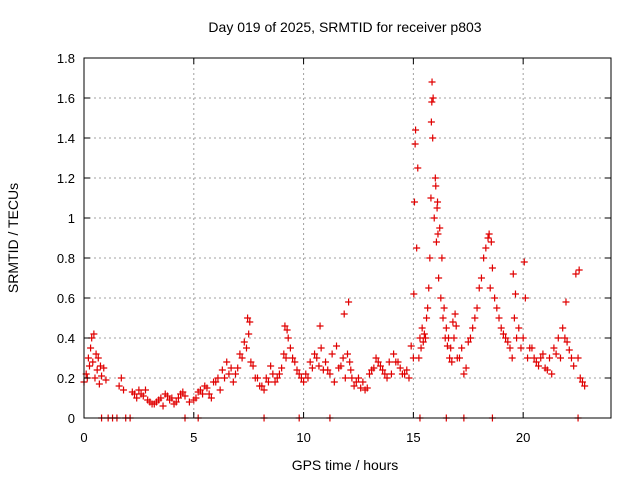 Image resolution: width=640 pixels, height=480 pixels. Describe the element at coordinates (66, 238) in the screenshot. I see `y-tick-labels: 0 0.2 0.4 0.6 0.8 1 1.2 1.4 1.6 1.8` at that location.